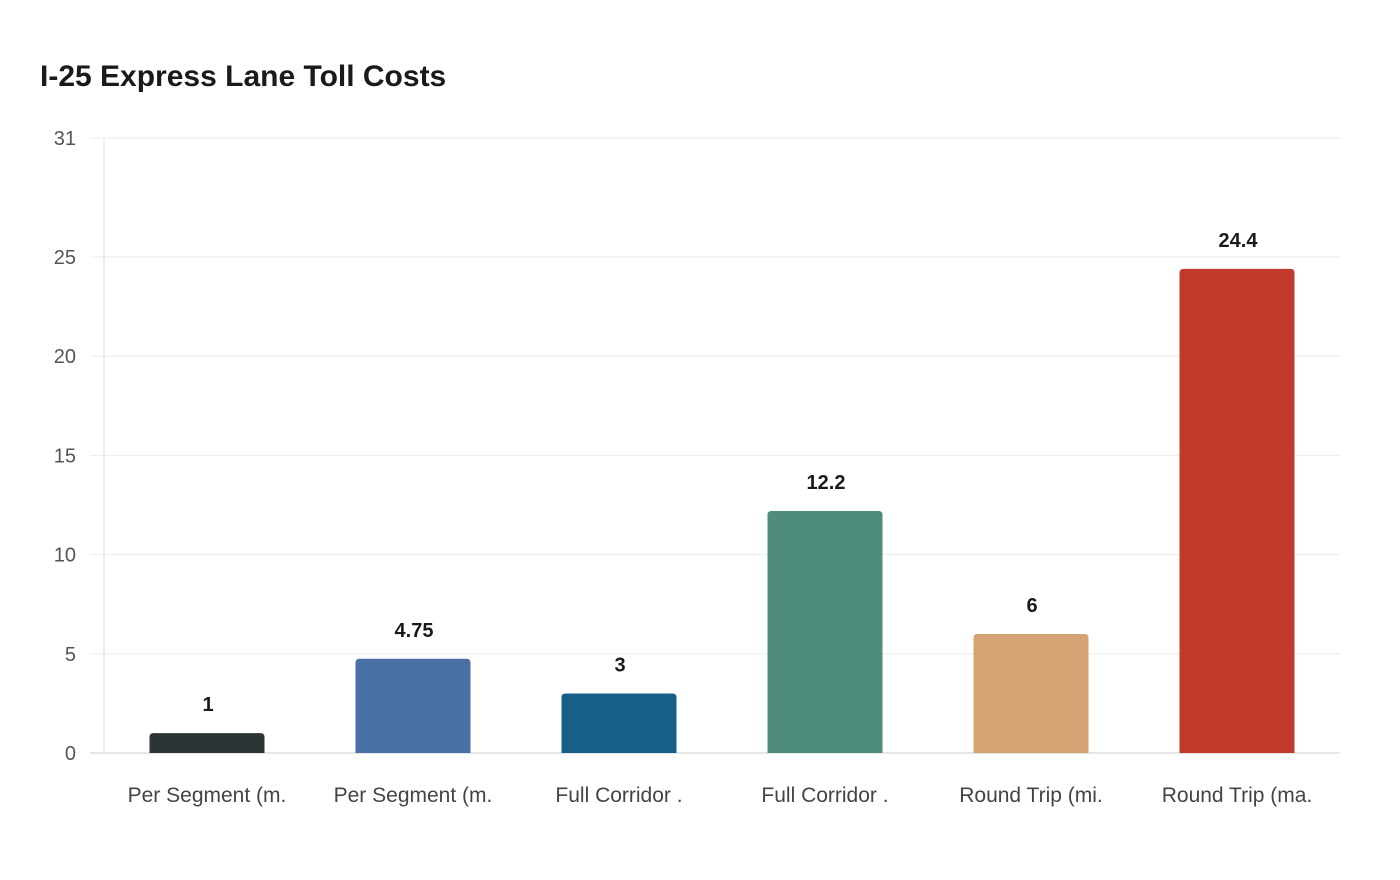  Describe the element at coordinates (65, 357) in the screenshot. I see `y-tick-label: 20` at that location.